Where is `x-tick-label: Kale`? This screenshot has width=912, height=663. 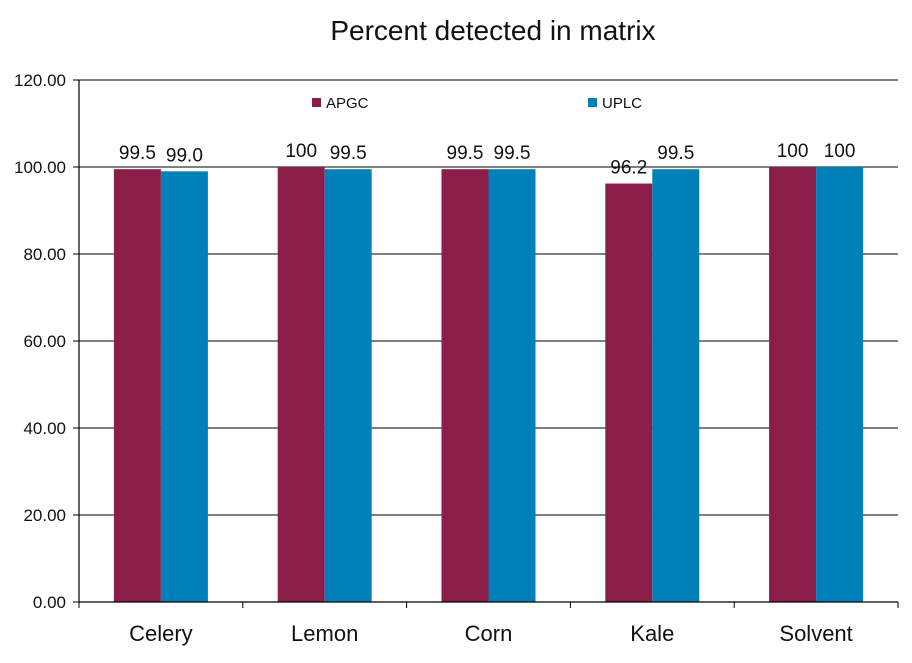
x-tick-label: Kale is located at coordinates (652, 633).